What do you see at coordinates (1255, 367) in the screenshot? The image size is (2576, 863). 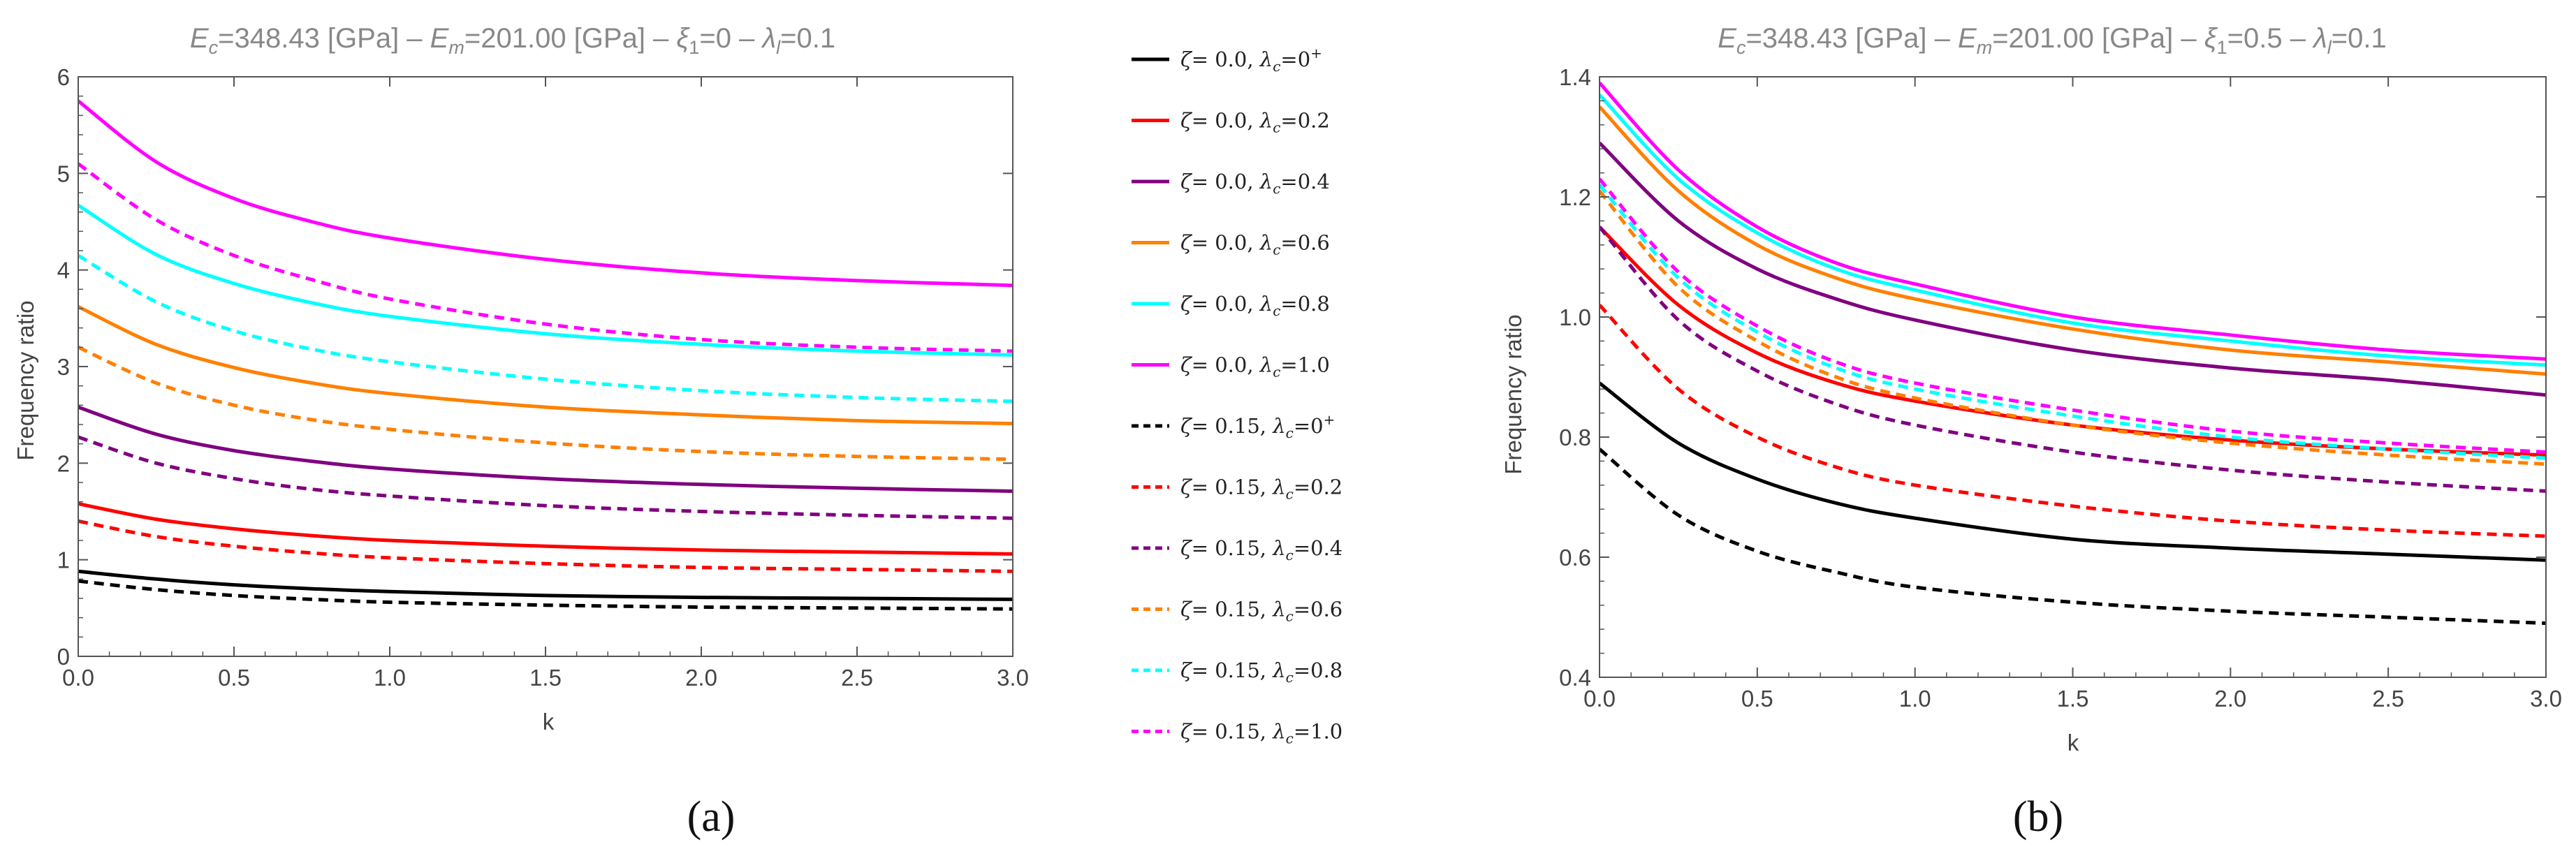 I see `legend-label: ζ= 0.0, λc=1.0` at bounding box center [1255, 367].